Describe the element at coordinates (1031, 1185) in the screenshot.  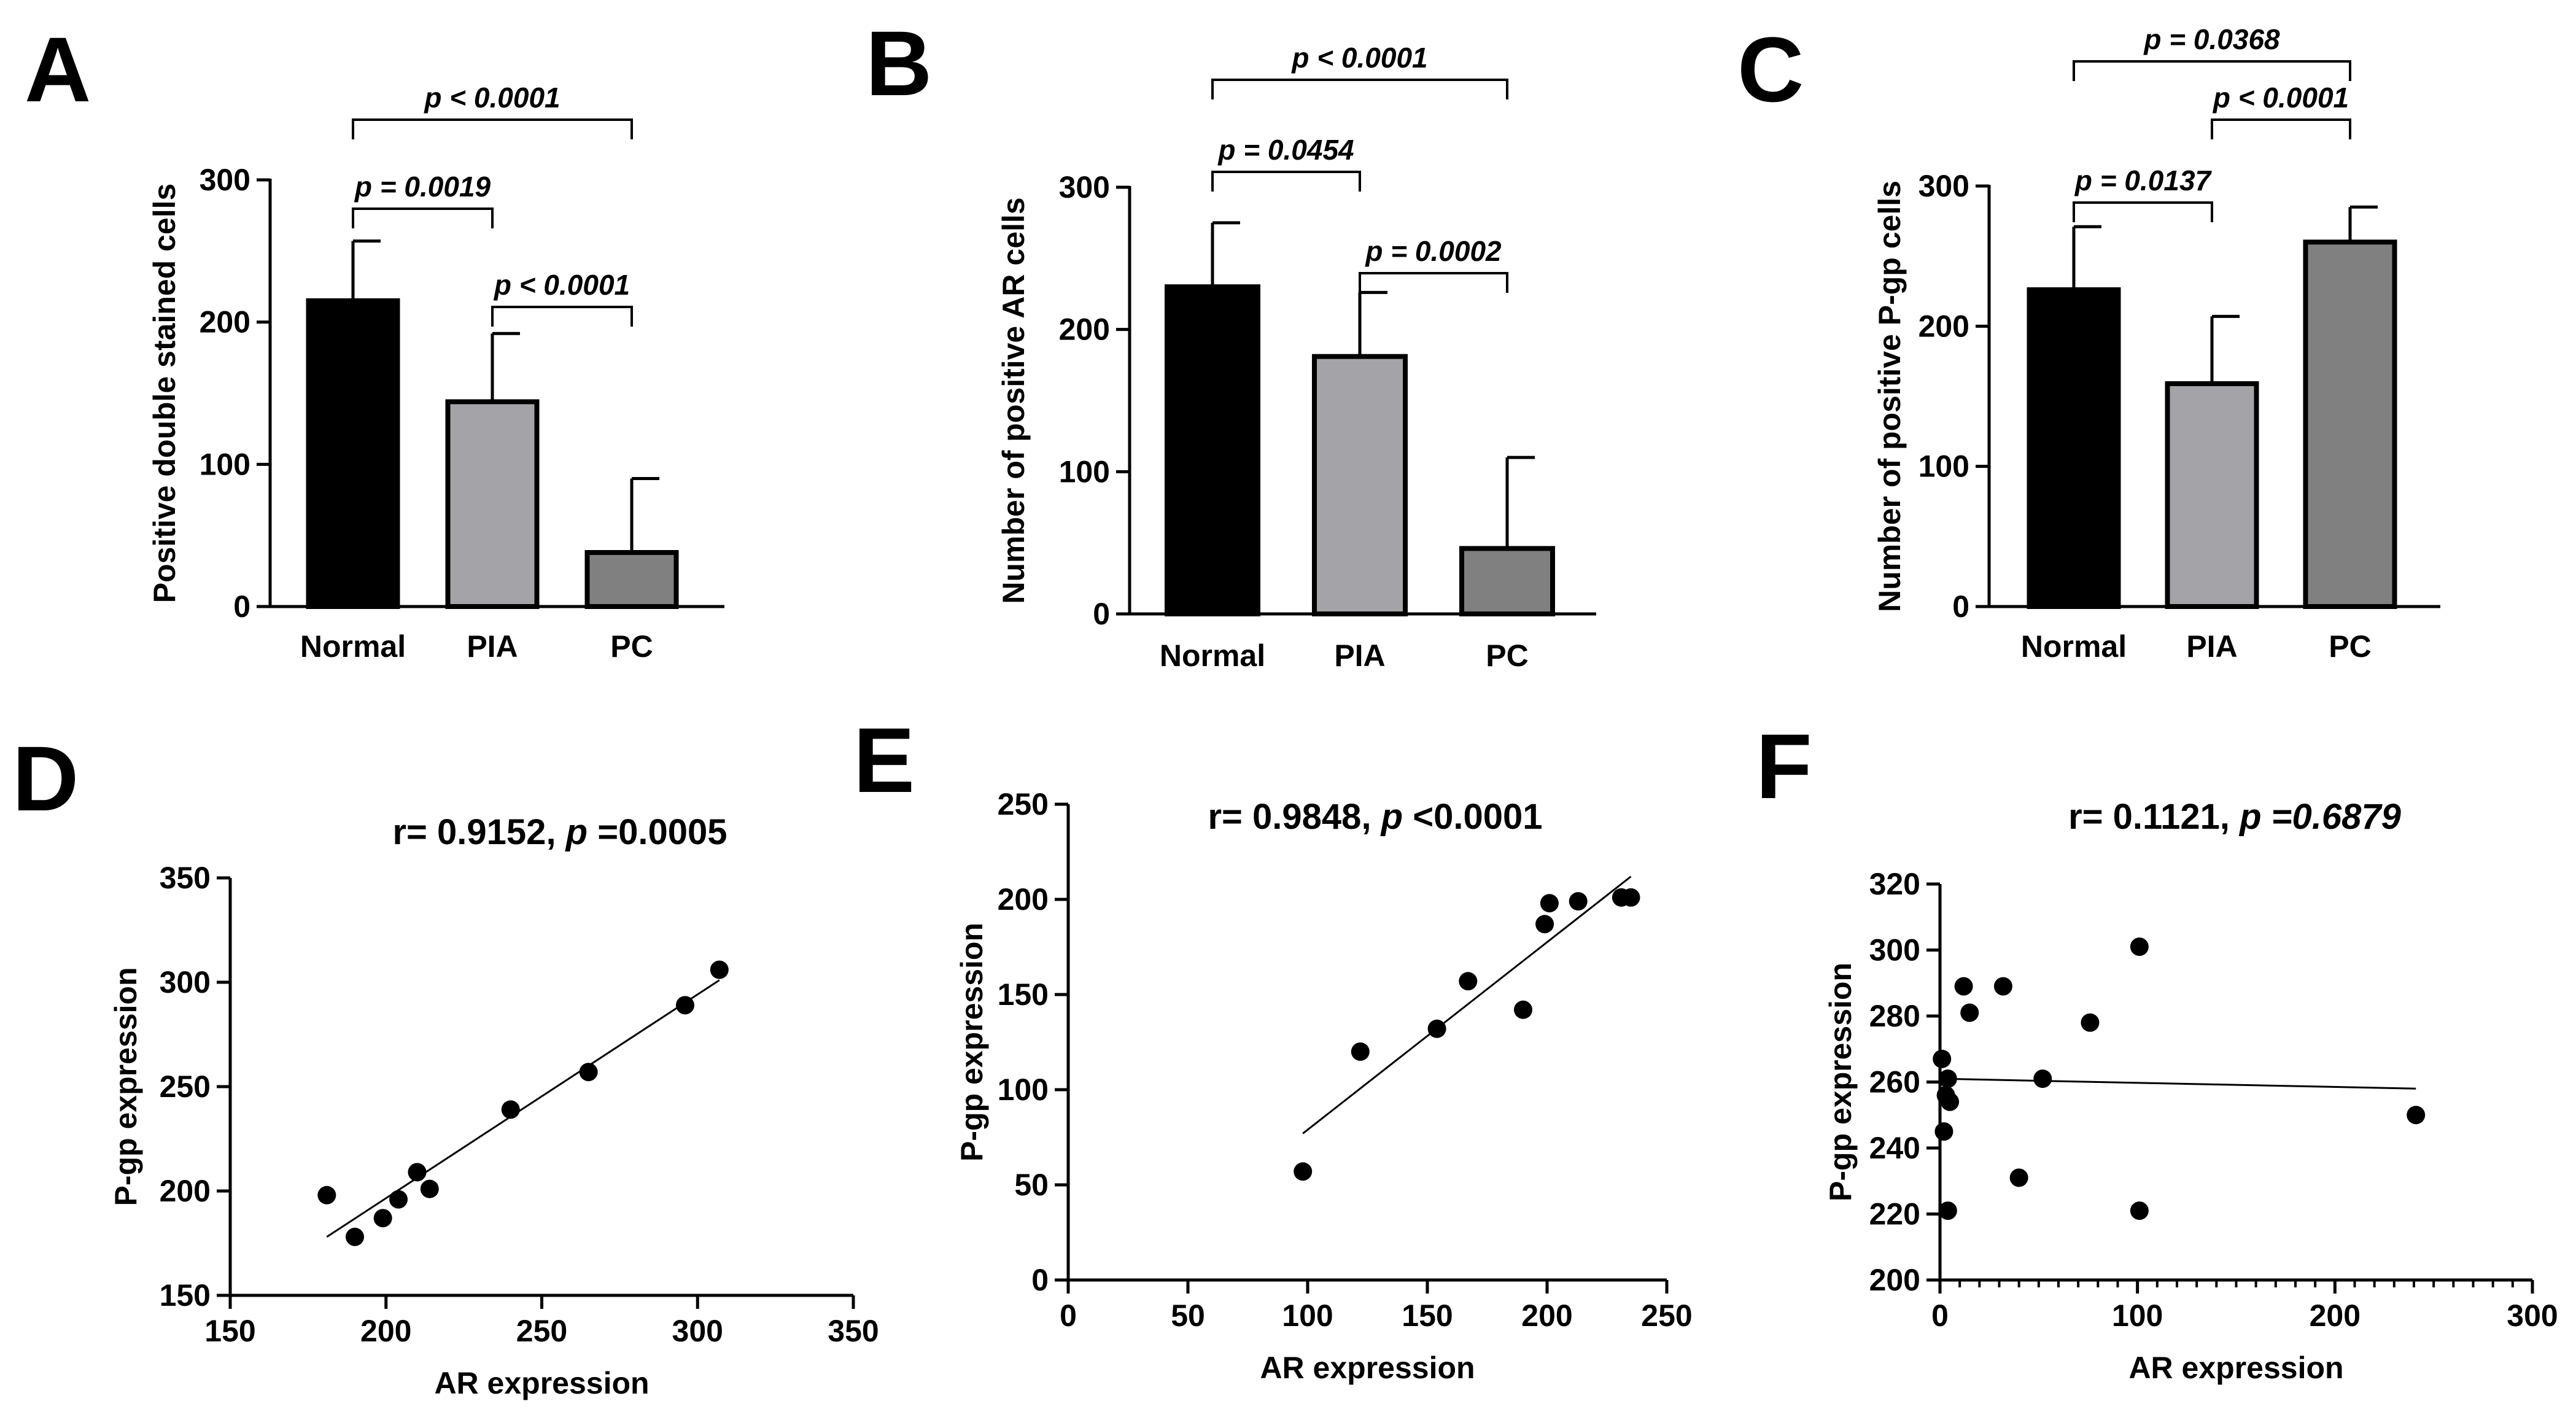
I see `y-tick-label: 50` at that location.